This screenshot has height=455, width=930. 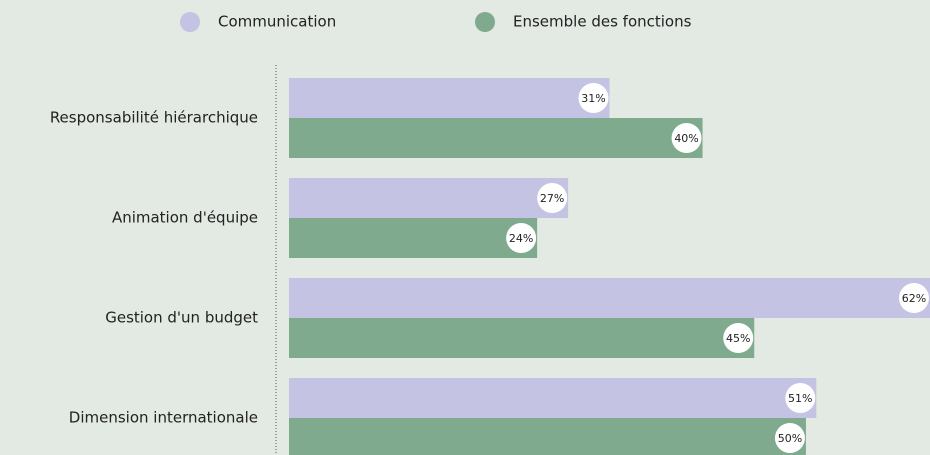 I want to click on value-label: 27%, so click(x=552, y=198).